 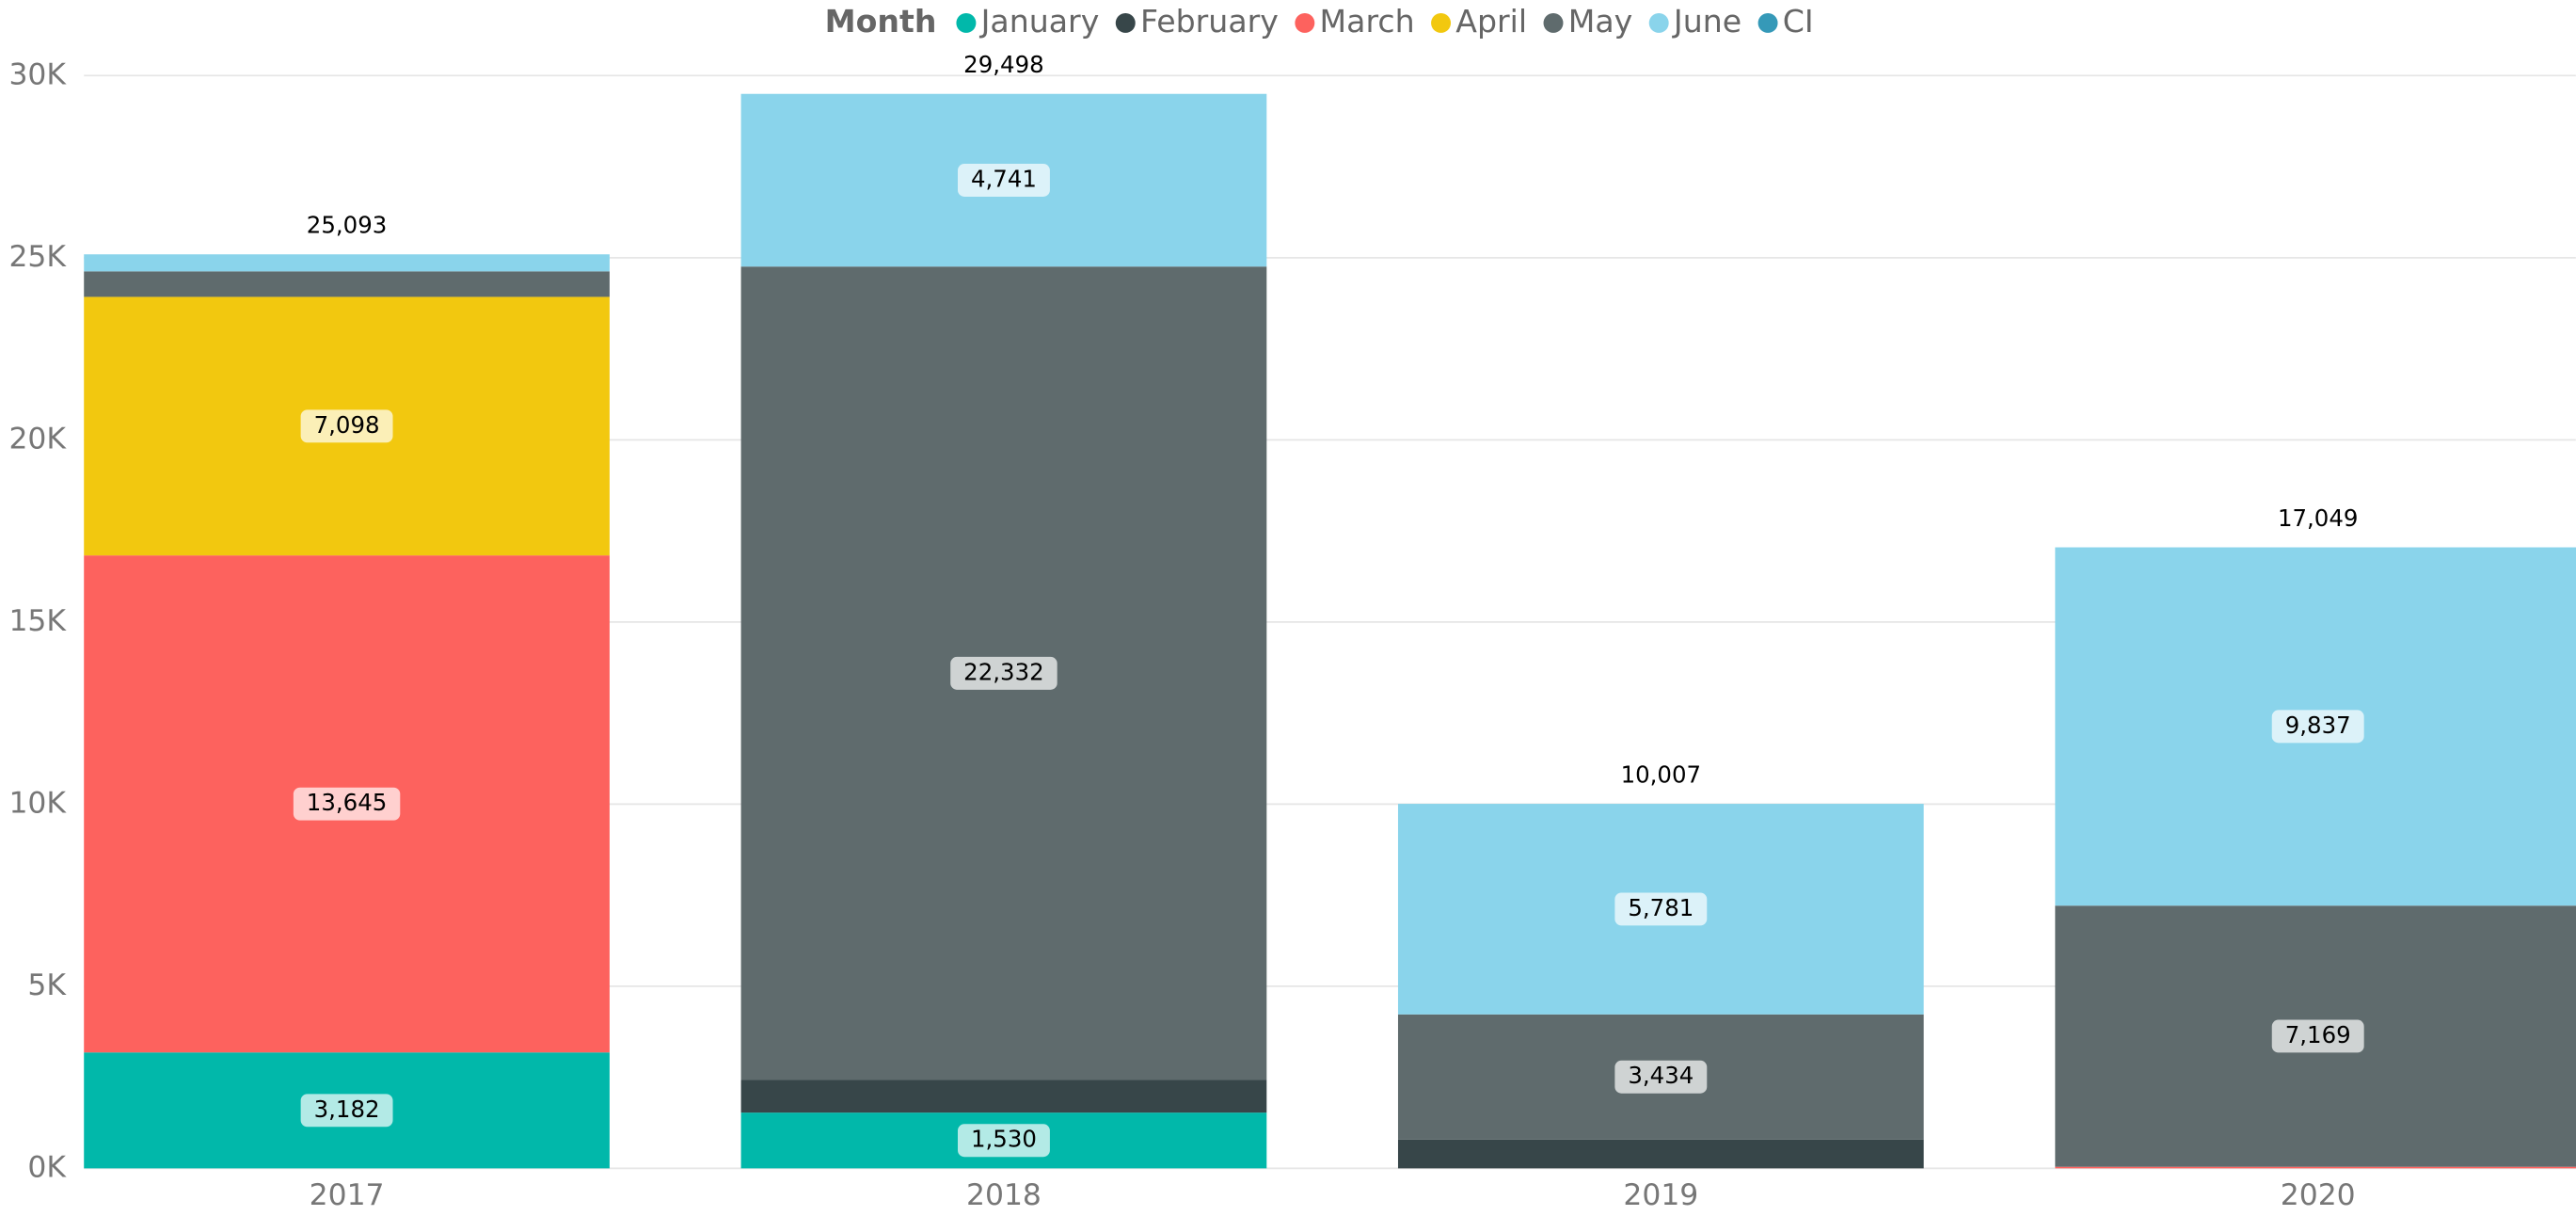 I want to click on total-label: 25,093, so click(x=347, y=225).